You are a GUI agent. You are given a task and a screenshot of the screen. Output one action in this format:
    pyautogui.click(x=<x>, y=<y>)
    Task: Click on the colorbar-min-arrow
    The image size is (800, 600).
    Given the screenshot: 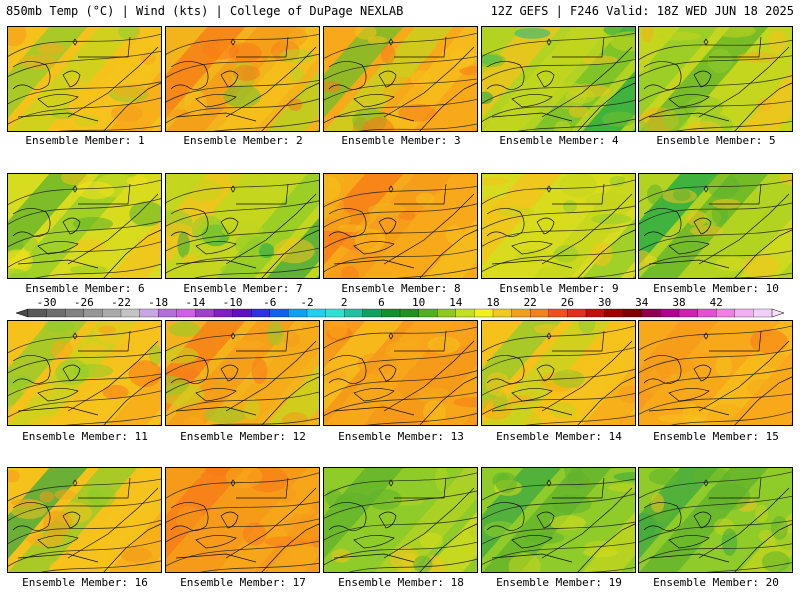 What is the action you would take?
    pyautogui.click(x=22, y=313)
    